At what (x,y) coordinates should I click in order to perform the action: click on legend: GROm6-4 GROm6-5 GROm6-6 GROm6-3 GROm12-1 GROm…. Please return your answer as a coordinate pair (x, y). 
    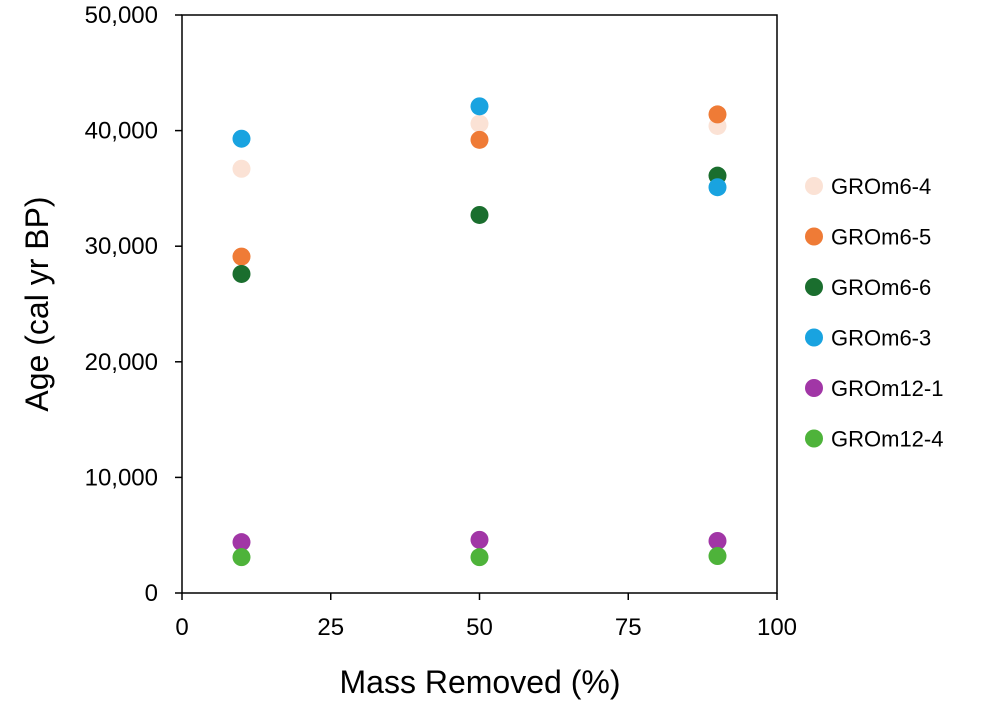
    Looking at the image, I should click on (874, 313).